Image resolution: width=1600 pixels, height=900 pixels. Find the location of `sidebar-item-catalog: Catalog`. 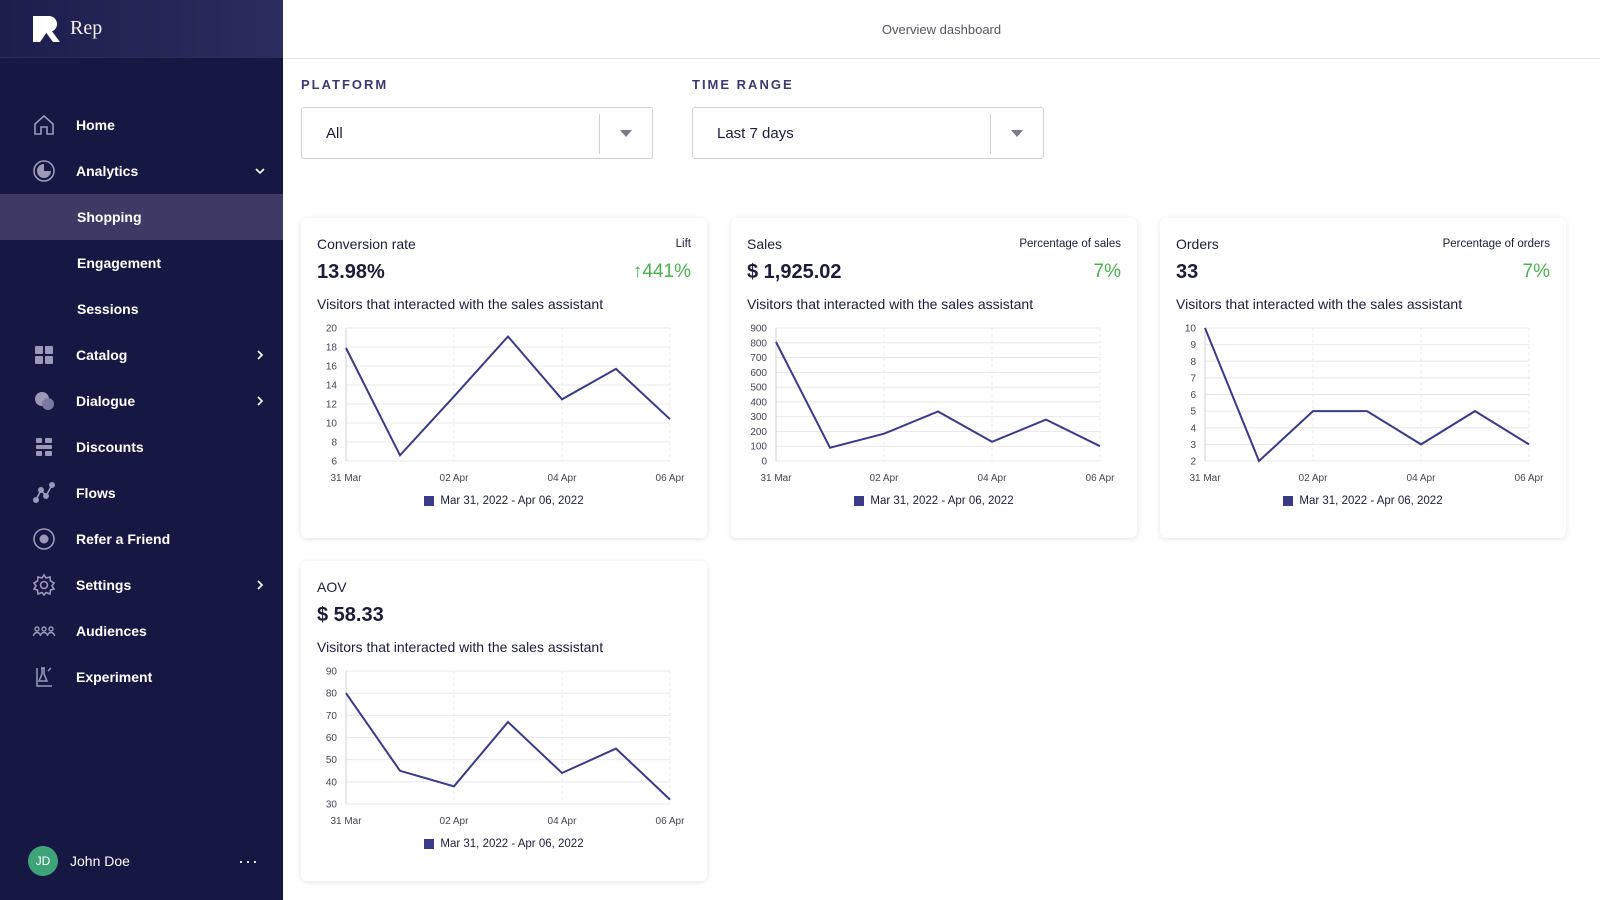

sidebar-item-catalog: Catalog is located at coordinates (141, 355).